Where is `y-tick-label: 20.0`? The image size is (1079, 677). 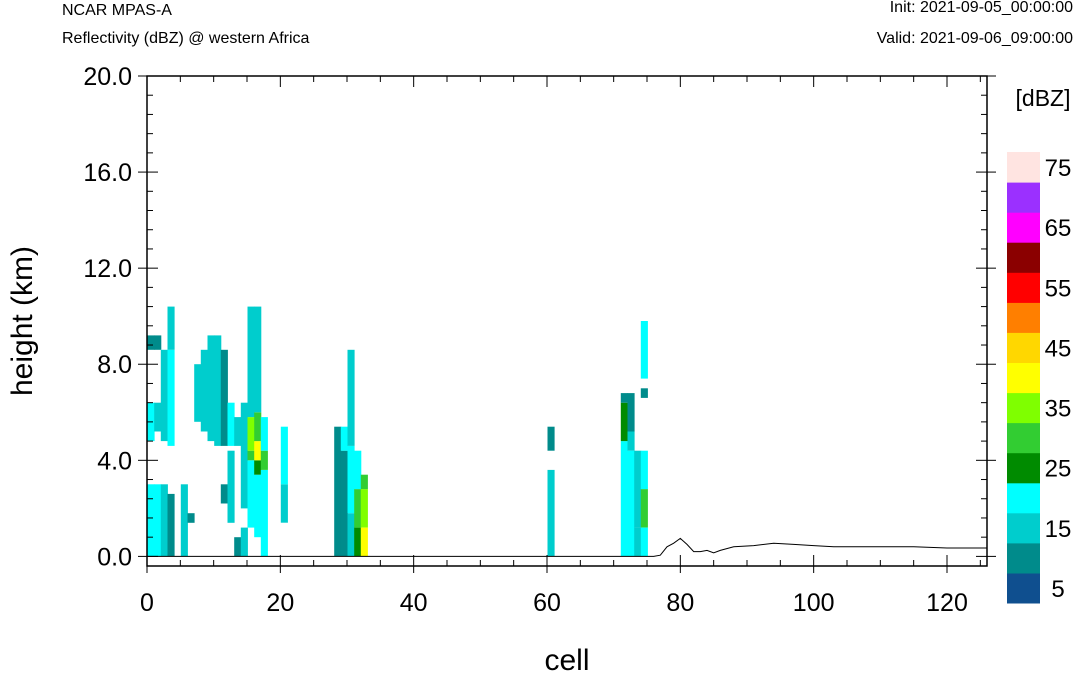 y-tick-label: 20.0 is located at coordinates (107, 77).